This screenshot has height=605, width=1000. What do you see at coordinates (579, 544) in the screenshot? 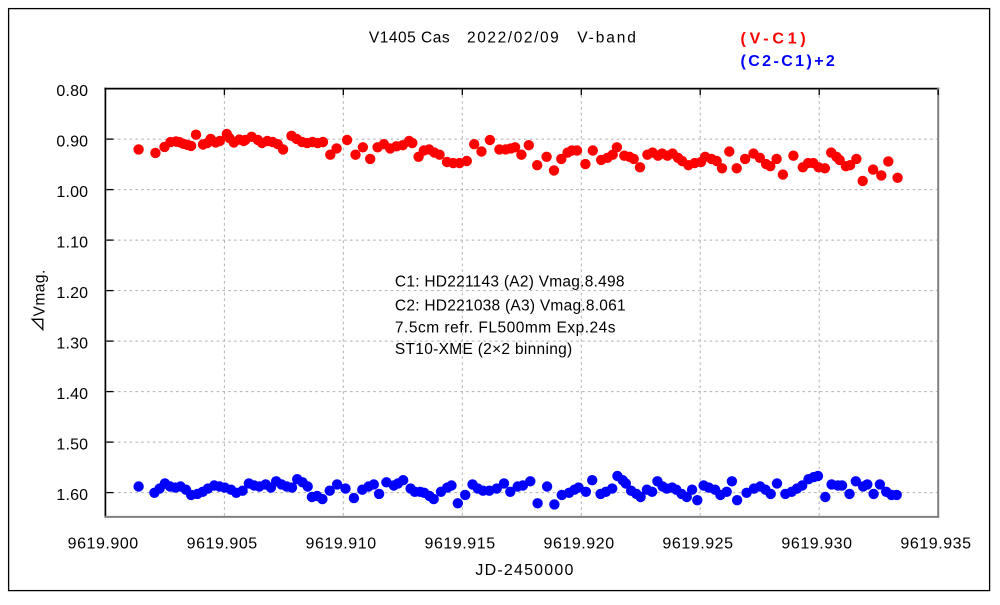
I see `svg-text: 9619.920` at bounding box center [579, 544].